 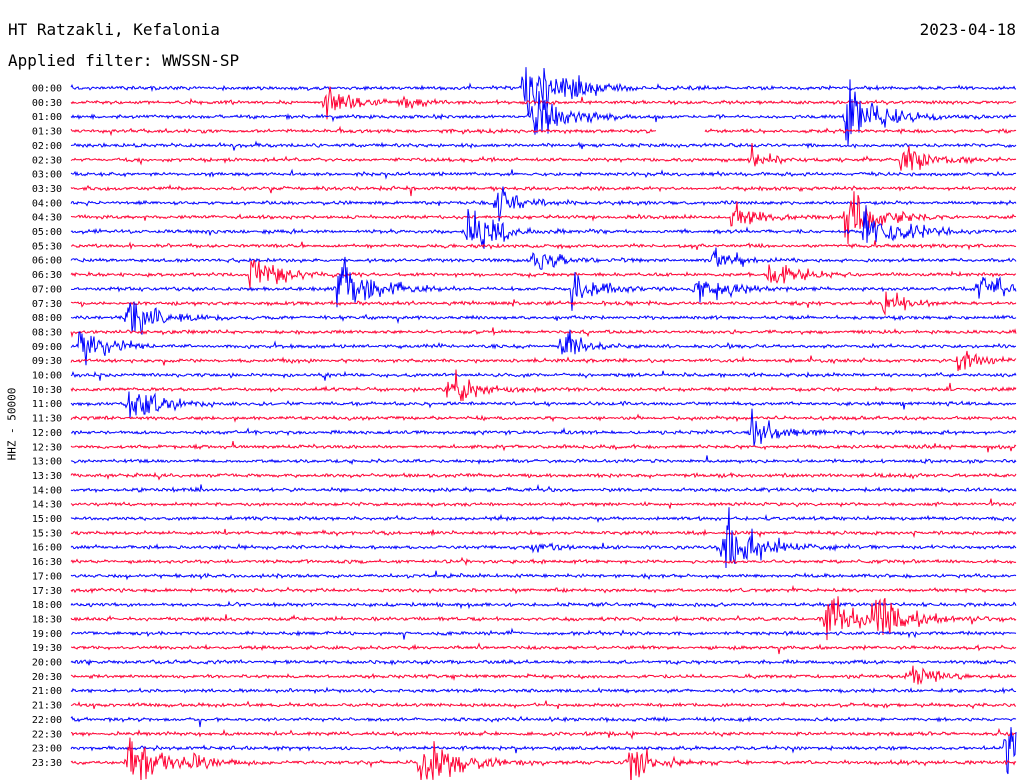 I want to click on tick-label-1730: 17:30, so click(x=47, y=591).